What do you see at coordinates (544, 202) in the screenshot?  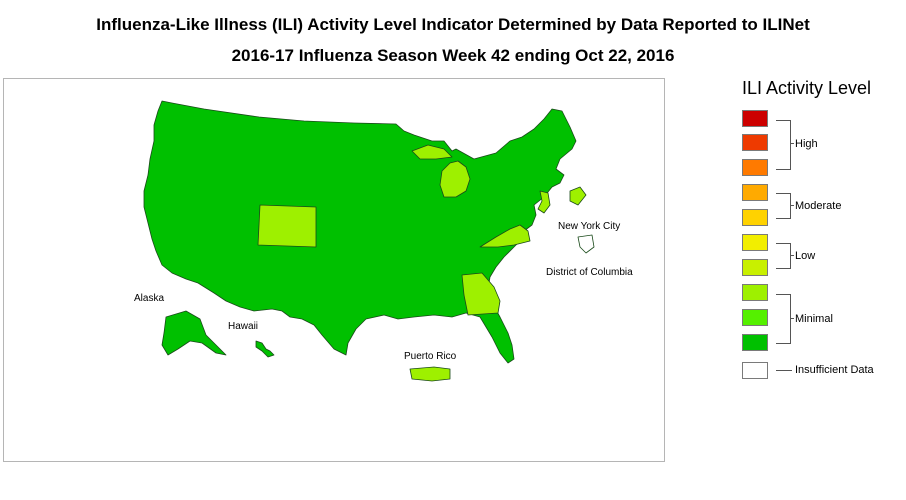 I see `new-jersey` at bounding box center [544, 202].